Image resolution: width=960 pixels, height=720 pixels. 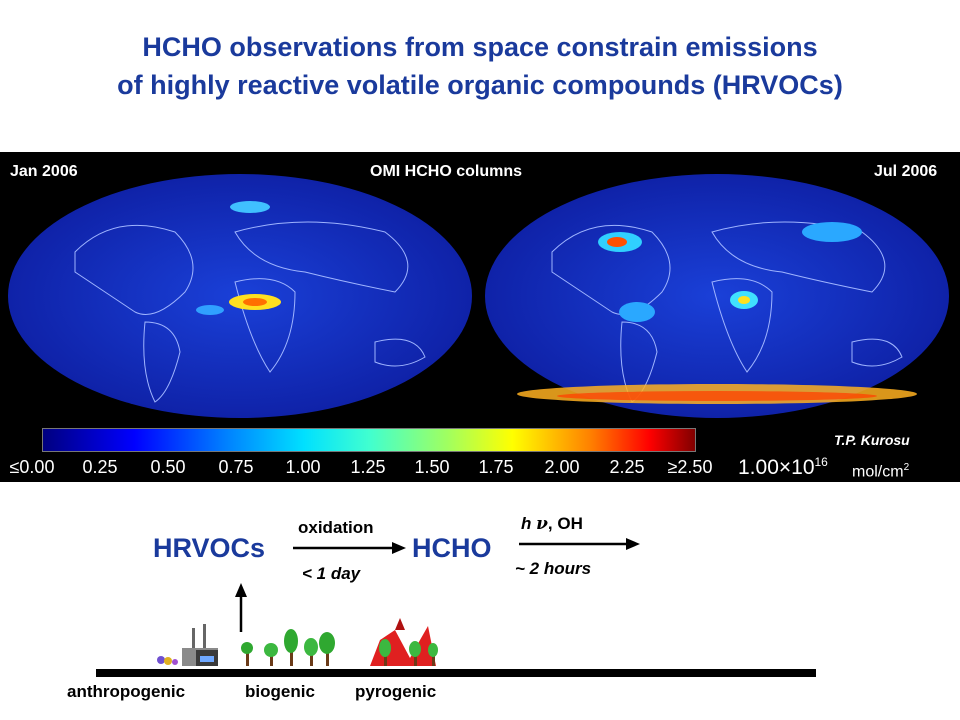 I want to click on colorbar-tick: 0.50, so click(x=168, y=467).